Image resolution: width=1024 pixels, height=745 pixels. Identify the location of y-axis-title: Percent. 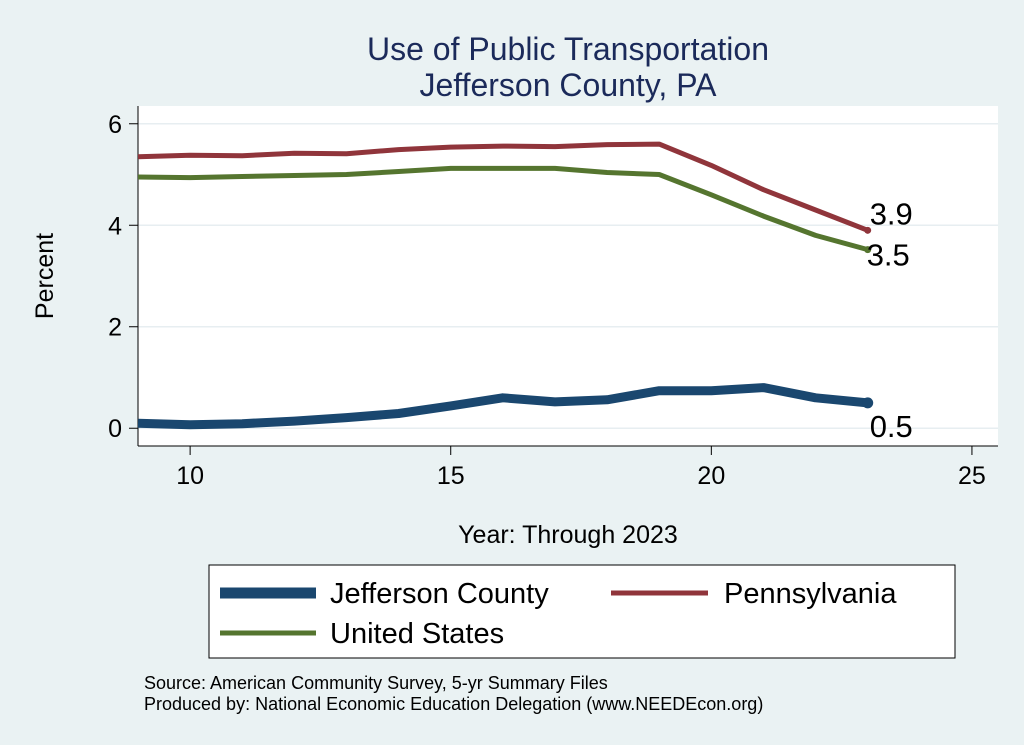
(45, 276).